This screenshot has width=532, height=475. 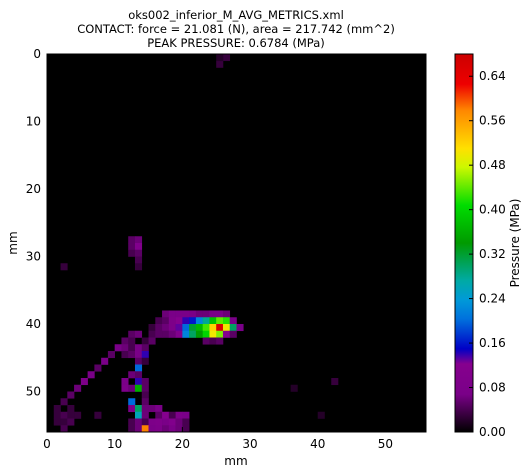 What do you see at coordinates (33, 122) in the screenshot?
I see `y-tick-label: 10` at bounding box center [33, 122].